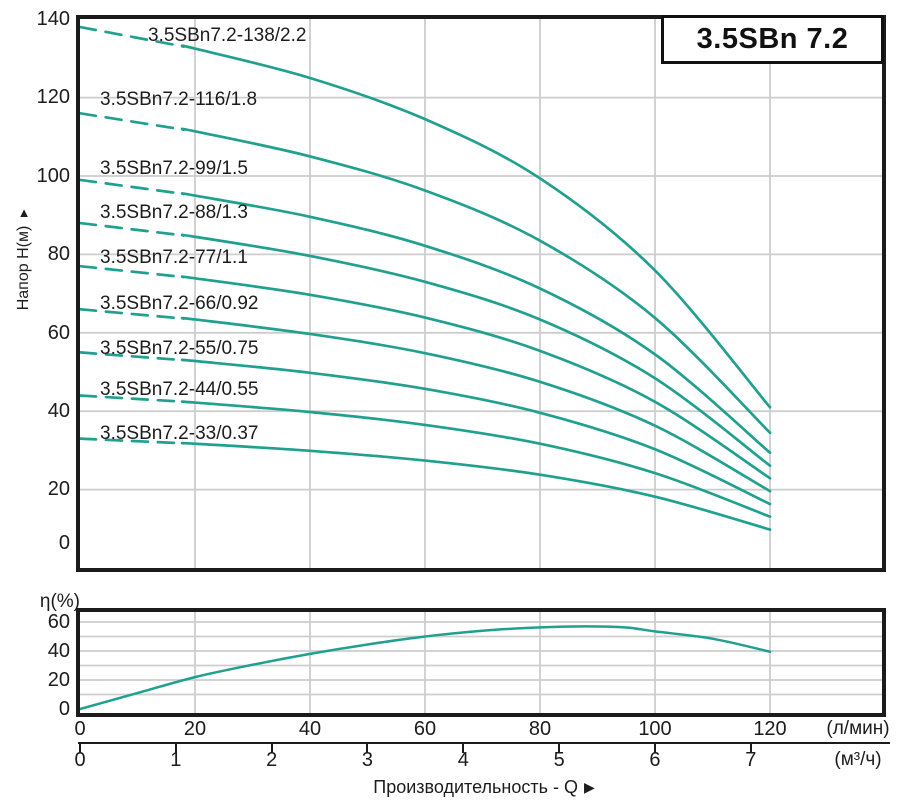  Describe the element at coordinates (64, 709) in the screenshot. I see `efficiency-y-tick-label: 0` at that location.